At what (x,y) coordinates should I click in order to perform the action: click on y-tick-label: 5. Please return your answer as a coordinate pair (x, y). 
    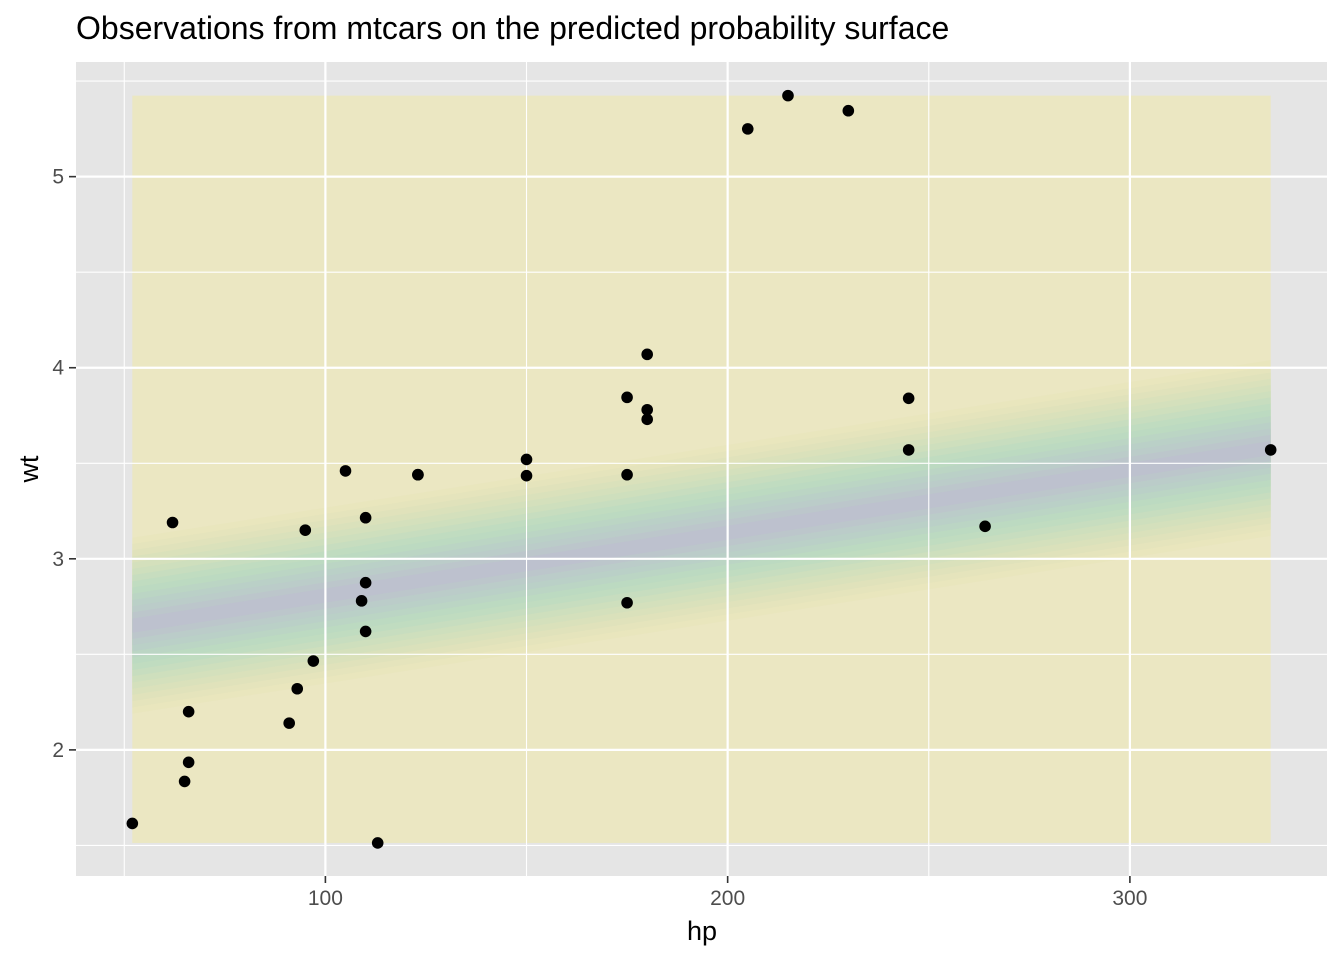
    Looking at the image, I should click on (58, 177).